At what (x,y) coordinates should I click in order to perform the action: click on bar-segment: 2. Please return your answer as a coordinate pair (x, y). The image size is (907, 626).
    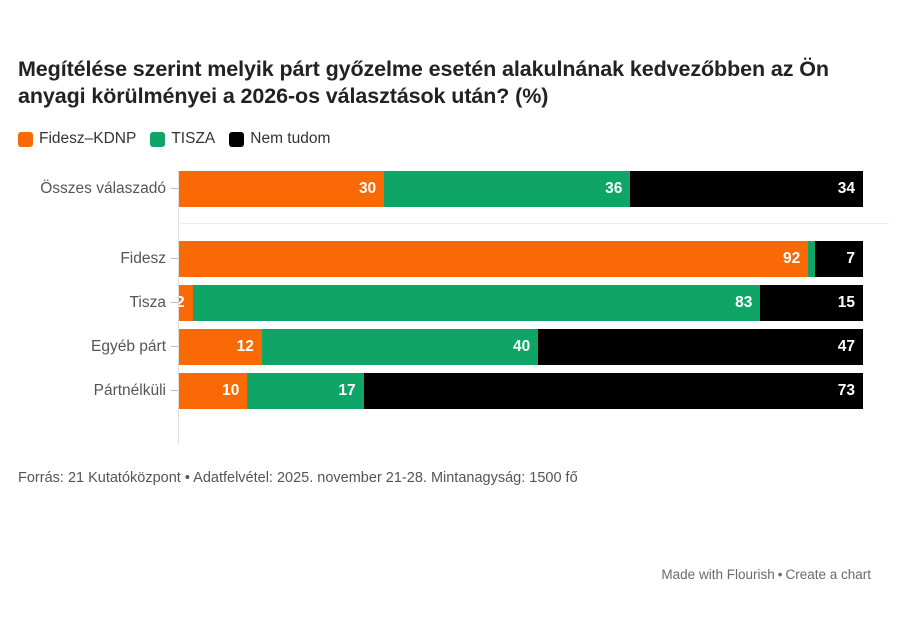
    Looking at the image, I should click on (186, 303).